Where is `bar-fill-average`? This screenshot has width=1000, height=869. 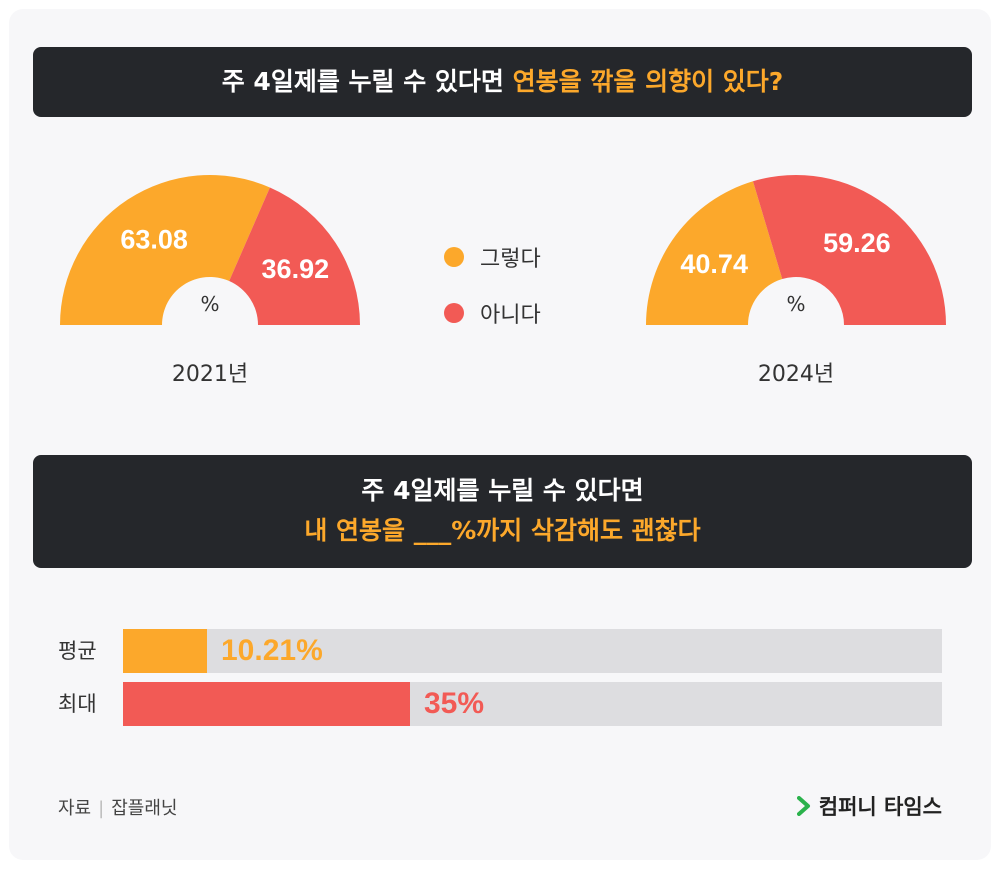
bar-fill-average is located at coordinates (165, 651).